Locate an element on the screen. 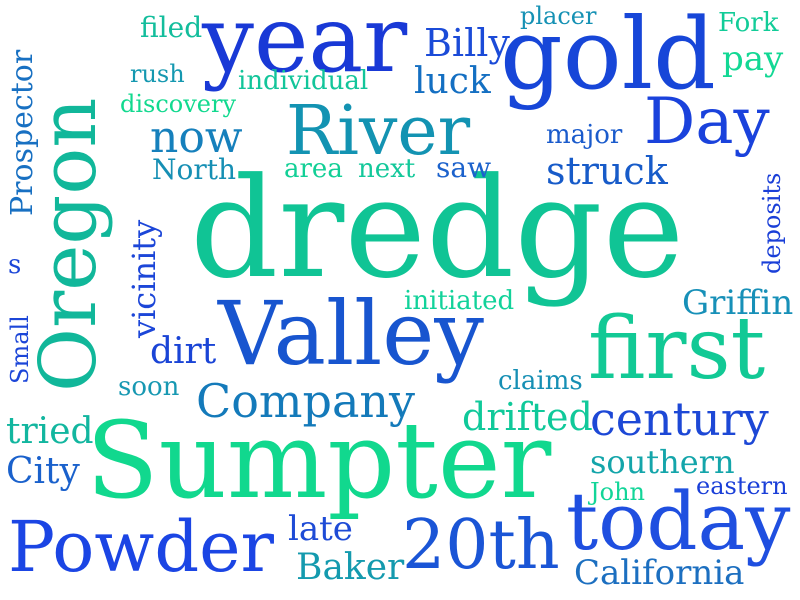 This screenshot has width=800, height=600. word-baker: Baker is located at coordinates (350, 567).